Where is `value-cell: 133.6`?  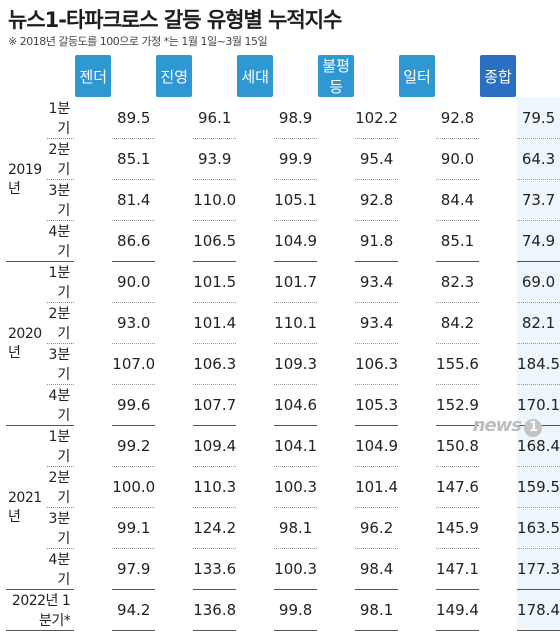 value-cell: 133.6 is located at coordinates (215, 569).